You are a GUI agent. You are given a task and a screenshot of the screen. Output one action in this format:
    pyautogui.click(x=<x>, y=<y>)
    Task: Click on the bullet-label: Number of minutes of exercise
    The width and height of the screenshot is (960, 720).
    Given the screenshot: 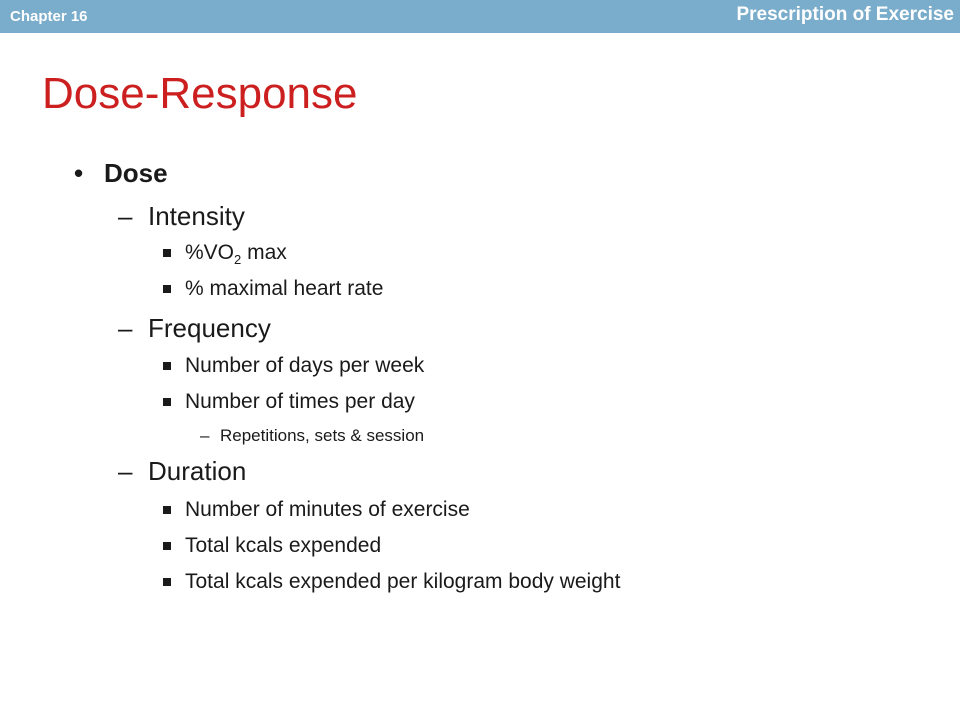 What is the action you would take?
    pyautogui.click(x=327, y=509)
    